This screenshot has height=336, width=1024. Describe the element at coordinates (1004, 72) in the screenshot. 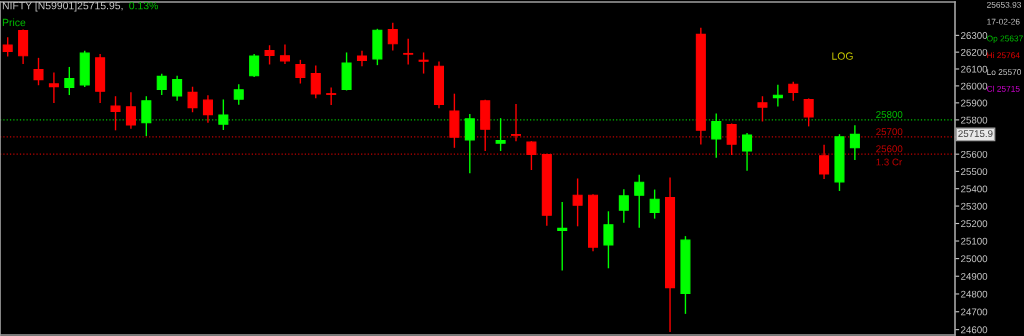

I see `text: Lo 25570` at that location.